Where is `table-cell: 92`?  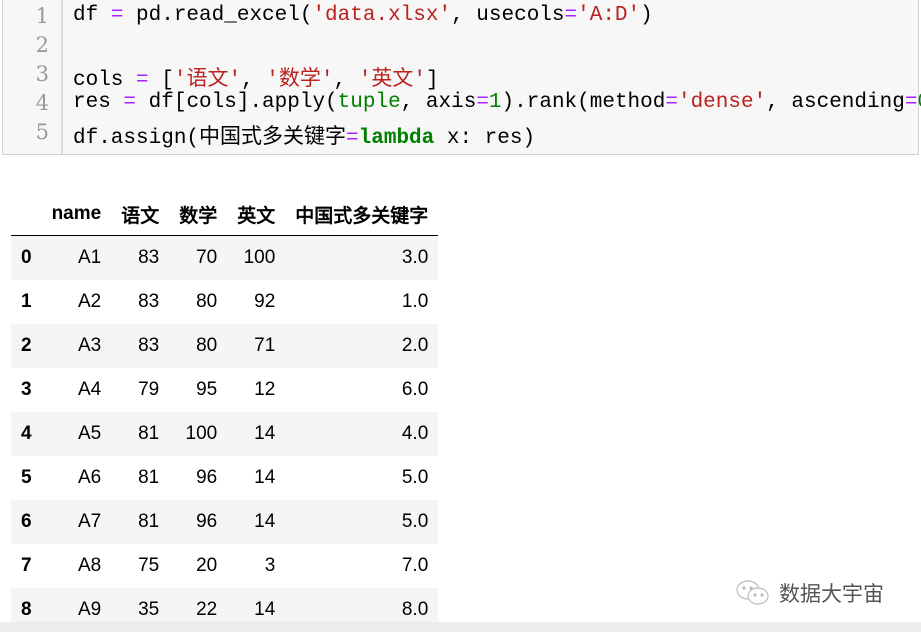 table-cell: 92 is located at coordinates (265, 301).